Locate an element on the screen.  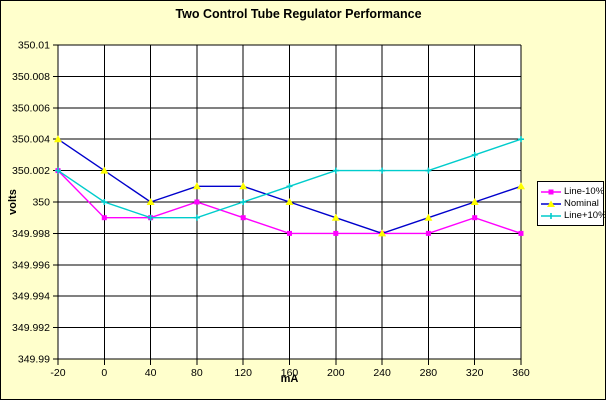
legend-item-label: Line-10% is located at coordinates (584, 191).